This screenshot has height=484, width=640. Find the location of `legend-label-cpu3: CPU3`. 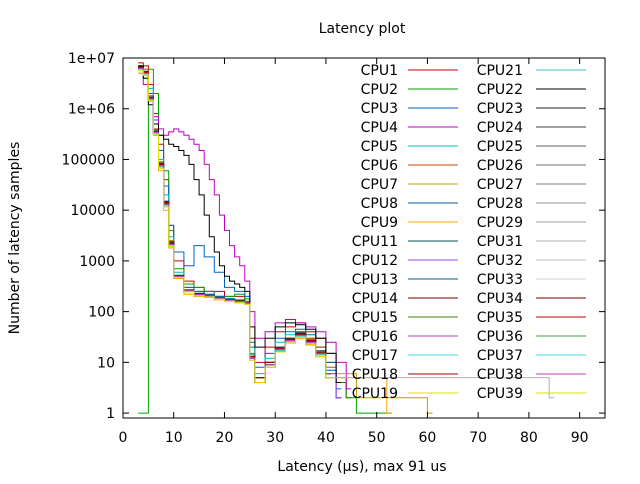

legend-label-cpu3: CPU3 is located at coordinates (379, 109).